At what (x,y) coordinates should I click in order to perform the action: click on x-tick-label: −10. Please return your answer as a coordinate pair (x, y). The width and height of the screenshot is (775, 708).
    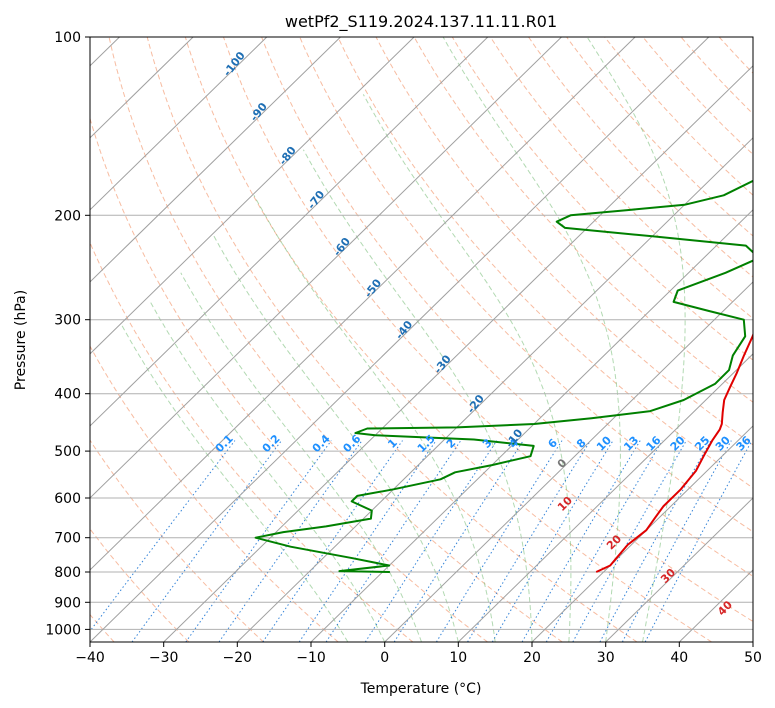
    Looking at the image, I should click on (311, 658).